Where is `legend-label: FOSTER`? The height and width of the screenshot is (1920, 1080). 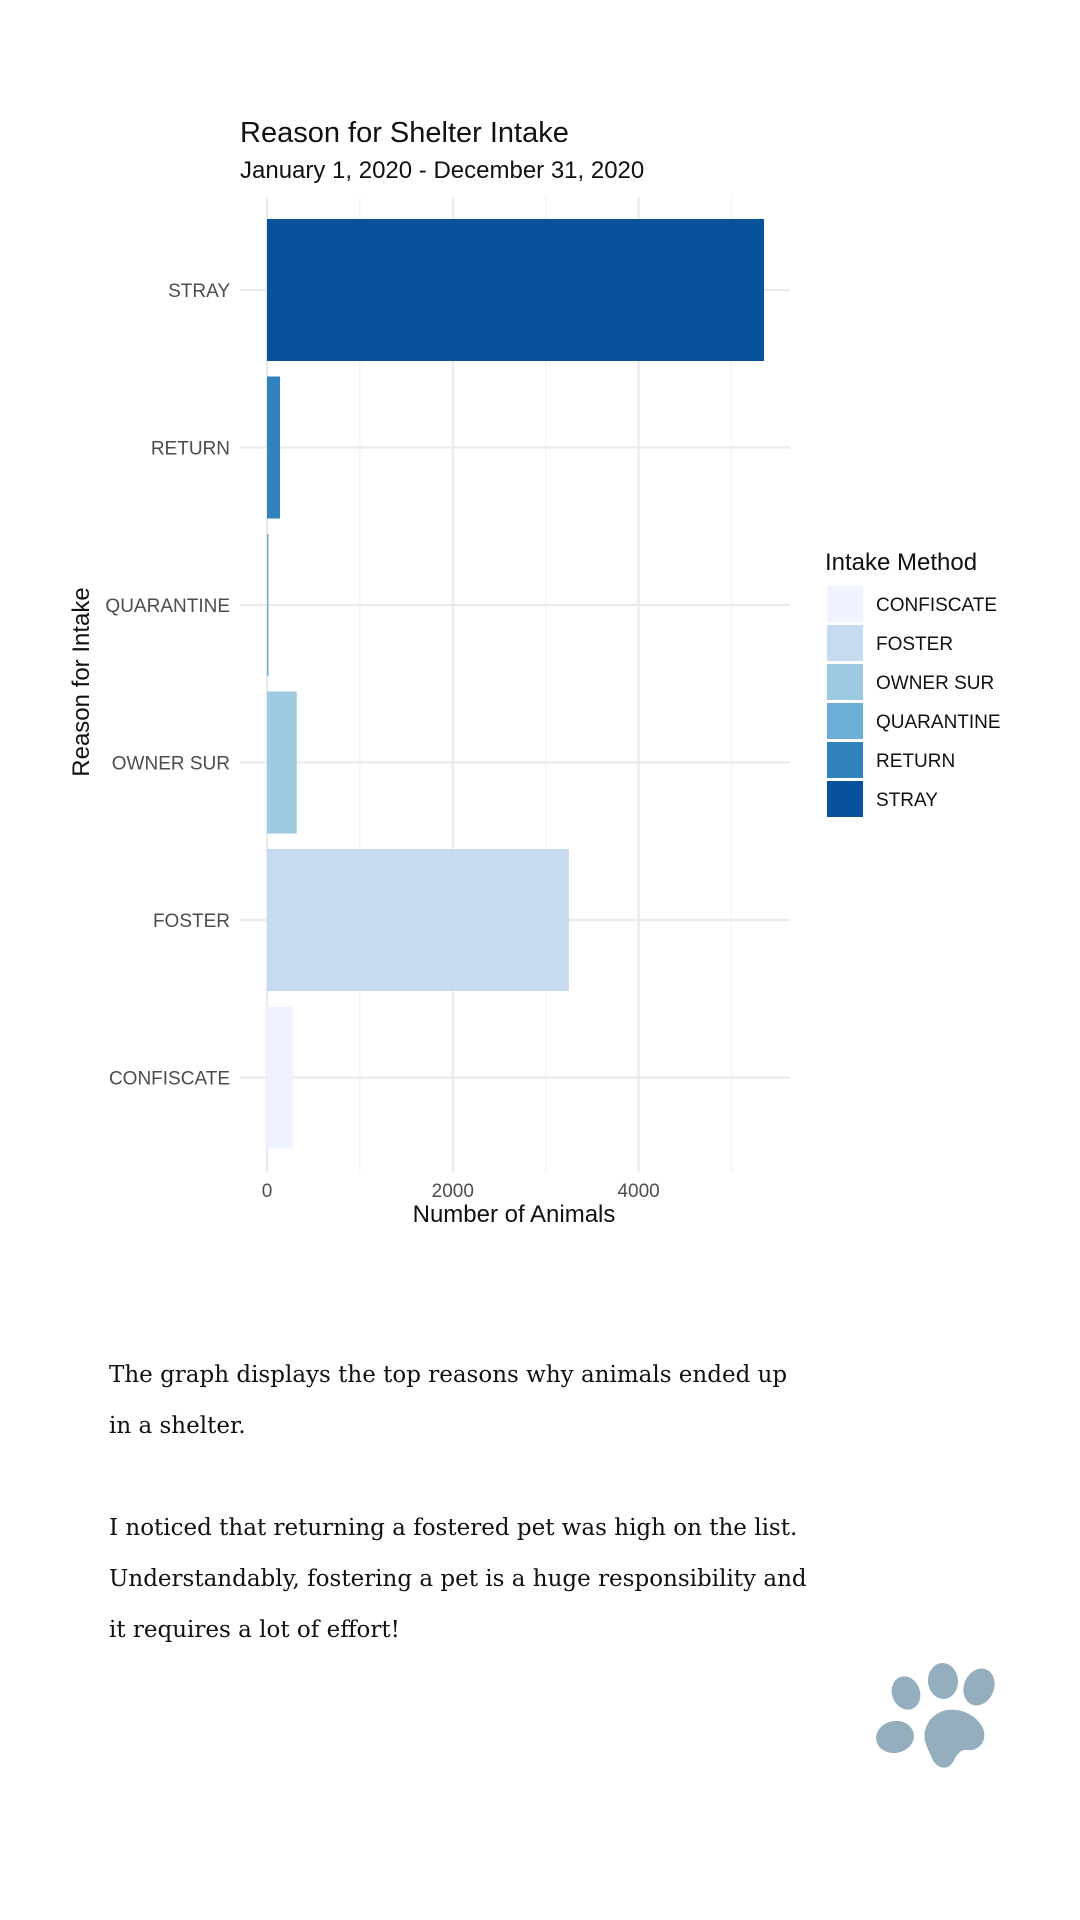 legend-label: FOSTER is located at coordinates (914, 644).